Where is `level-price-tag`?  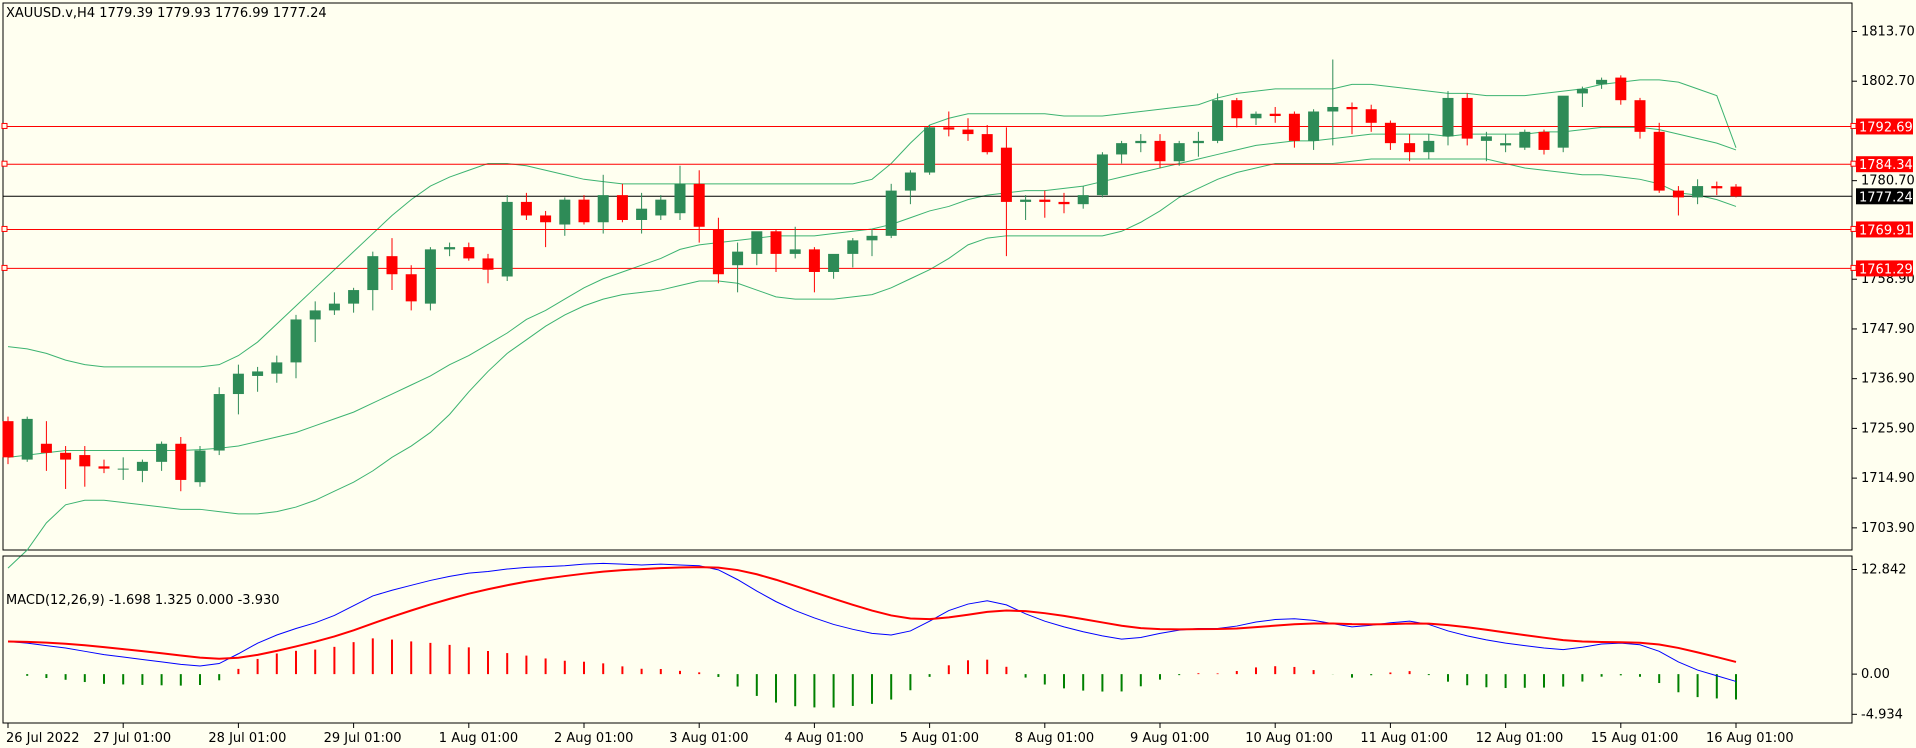 level-price-tag is located at coordinates (1884, 268).